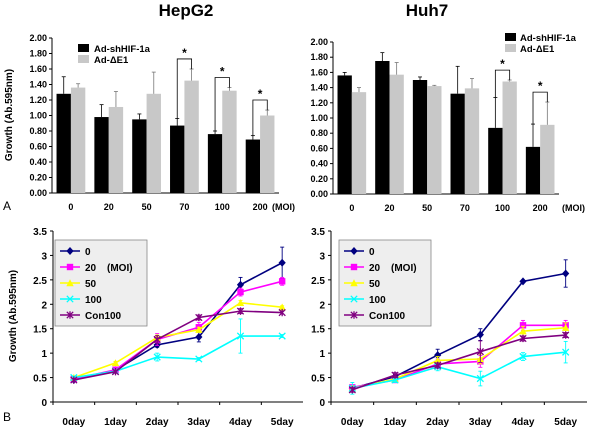 The width and height of the screenshot is (602, 437). What do you see at coordinates (510, 48) in the screenshot?
I see `legend-swatch` at bounding box center [510, 48].